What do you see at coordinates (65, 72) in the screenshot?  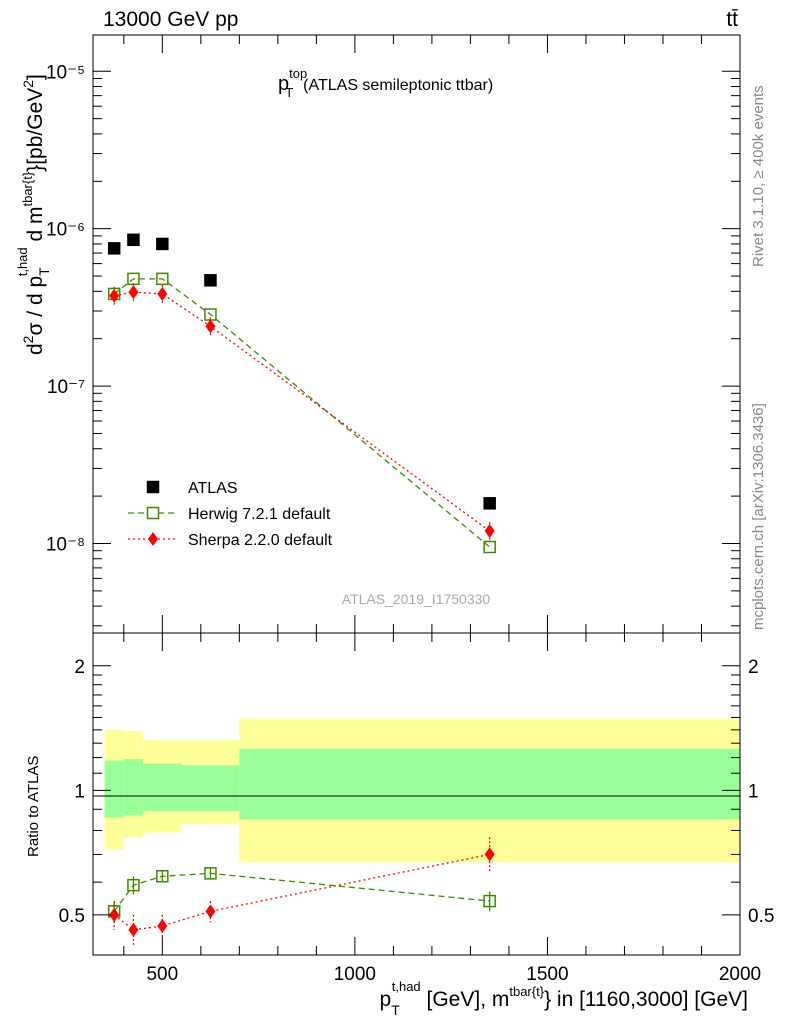 I see `y-tick-label: 10⁻⁵` at bounding box center [65, 72].